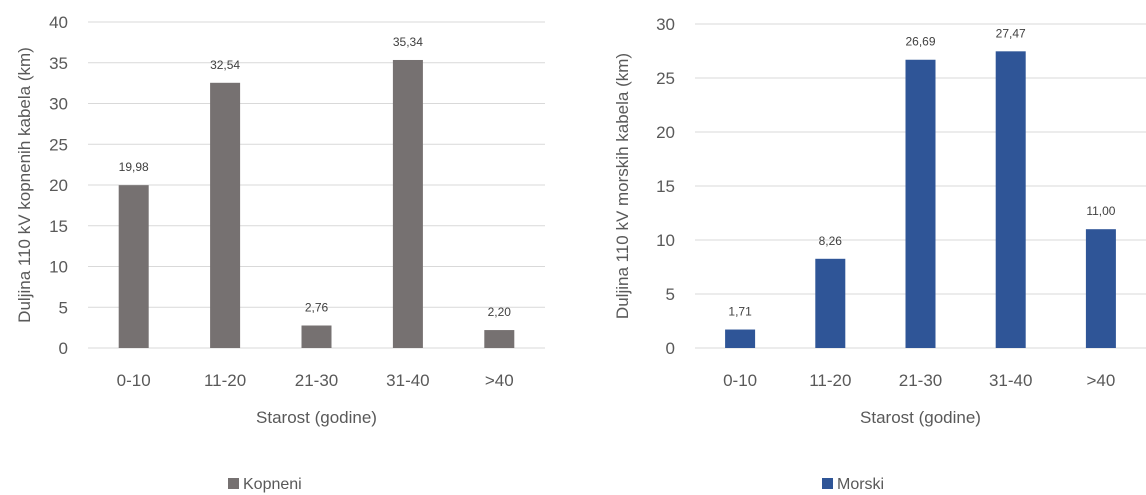 The height and width of the screenshot is (495, 1146). Describe the element at coordinates (134, 167) in the screenshot. I see `data-label: 19,98` at that location.